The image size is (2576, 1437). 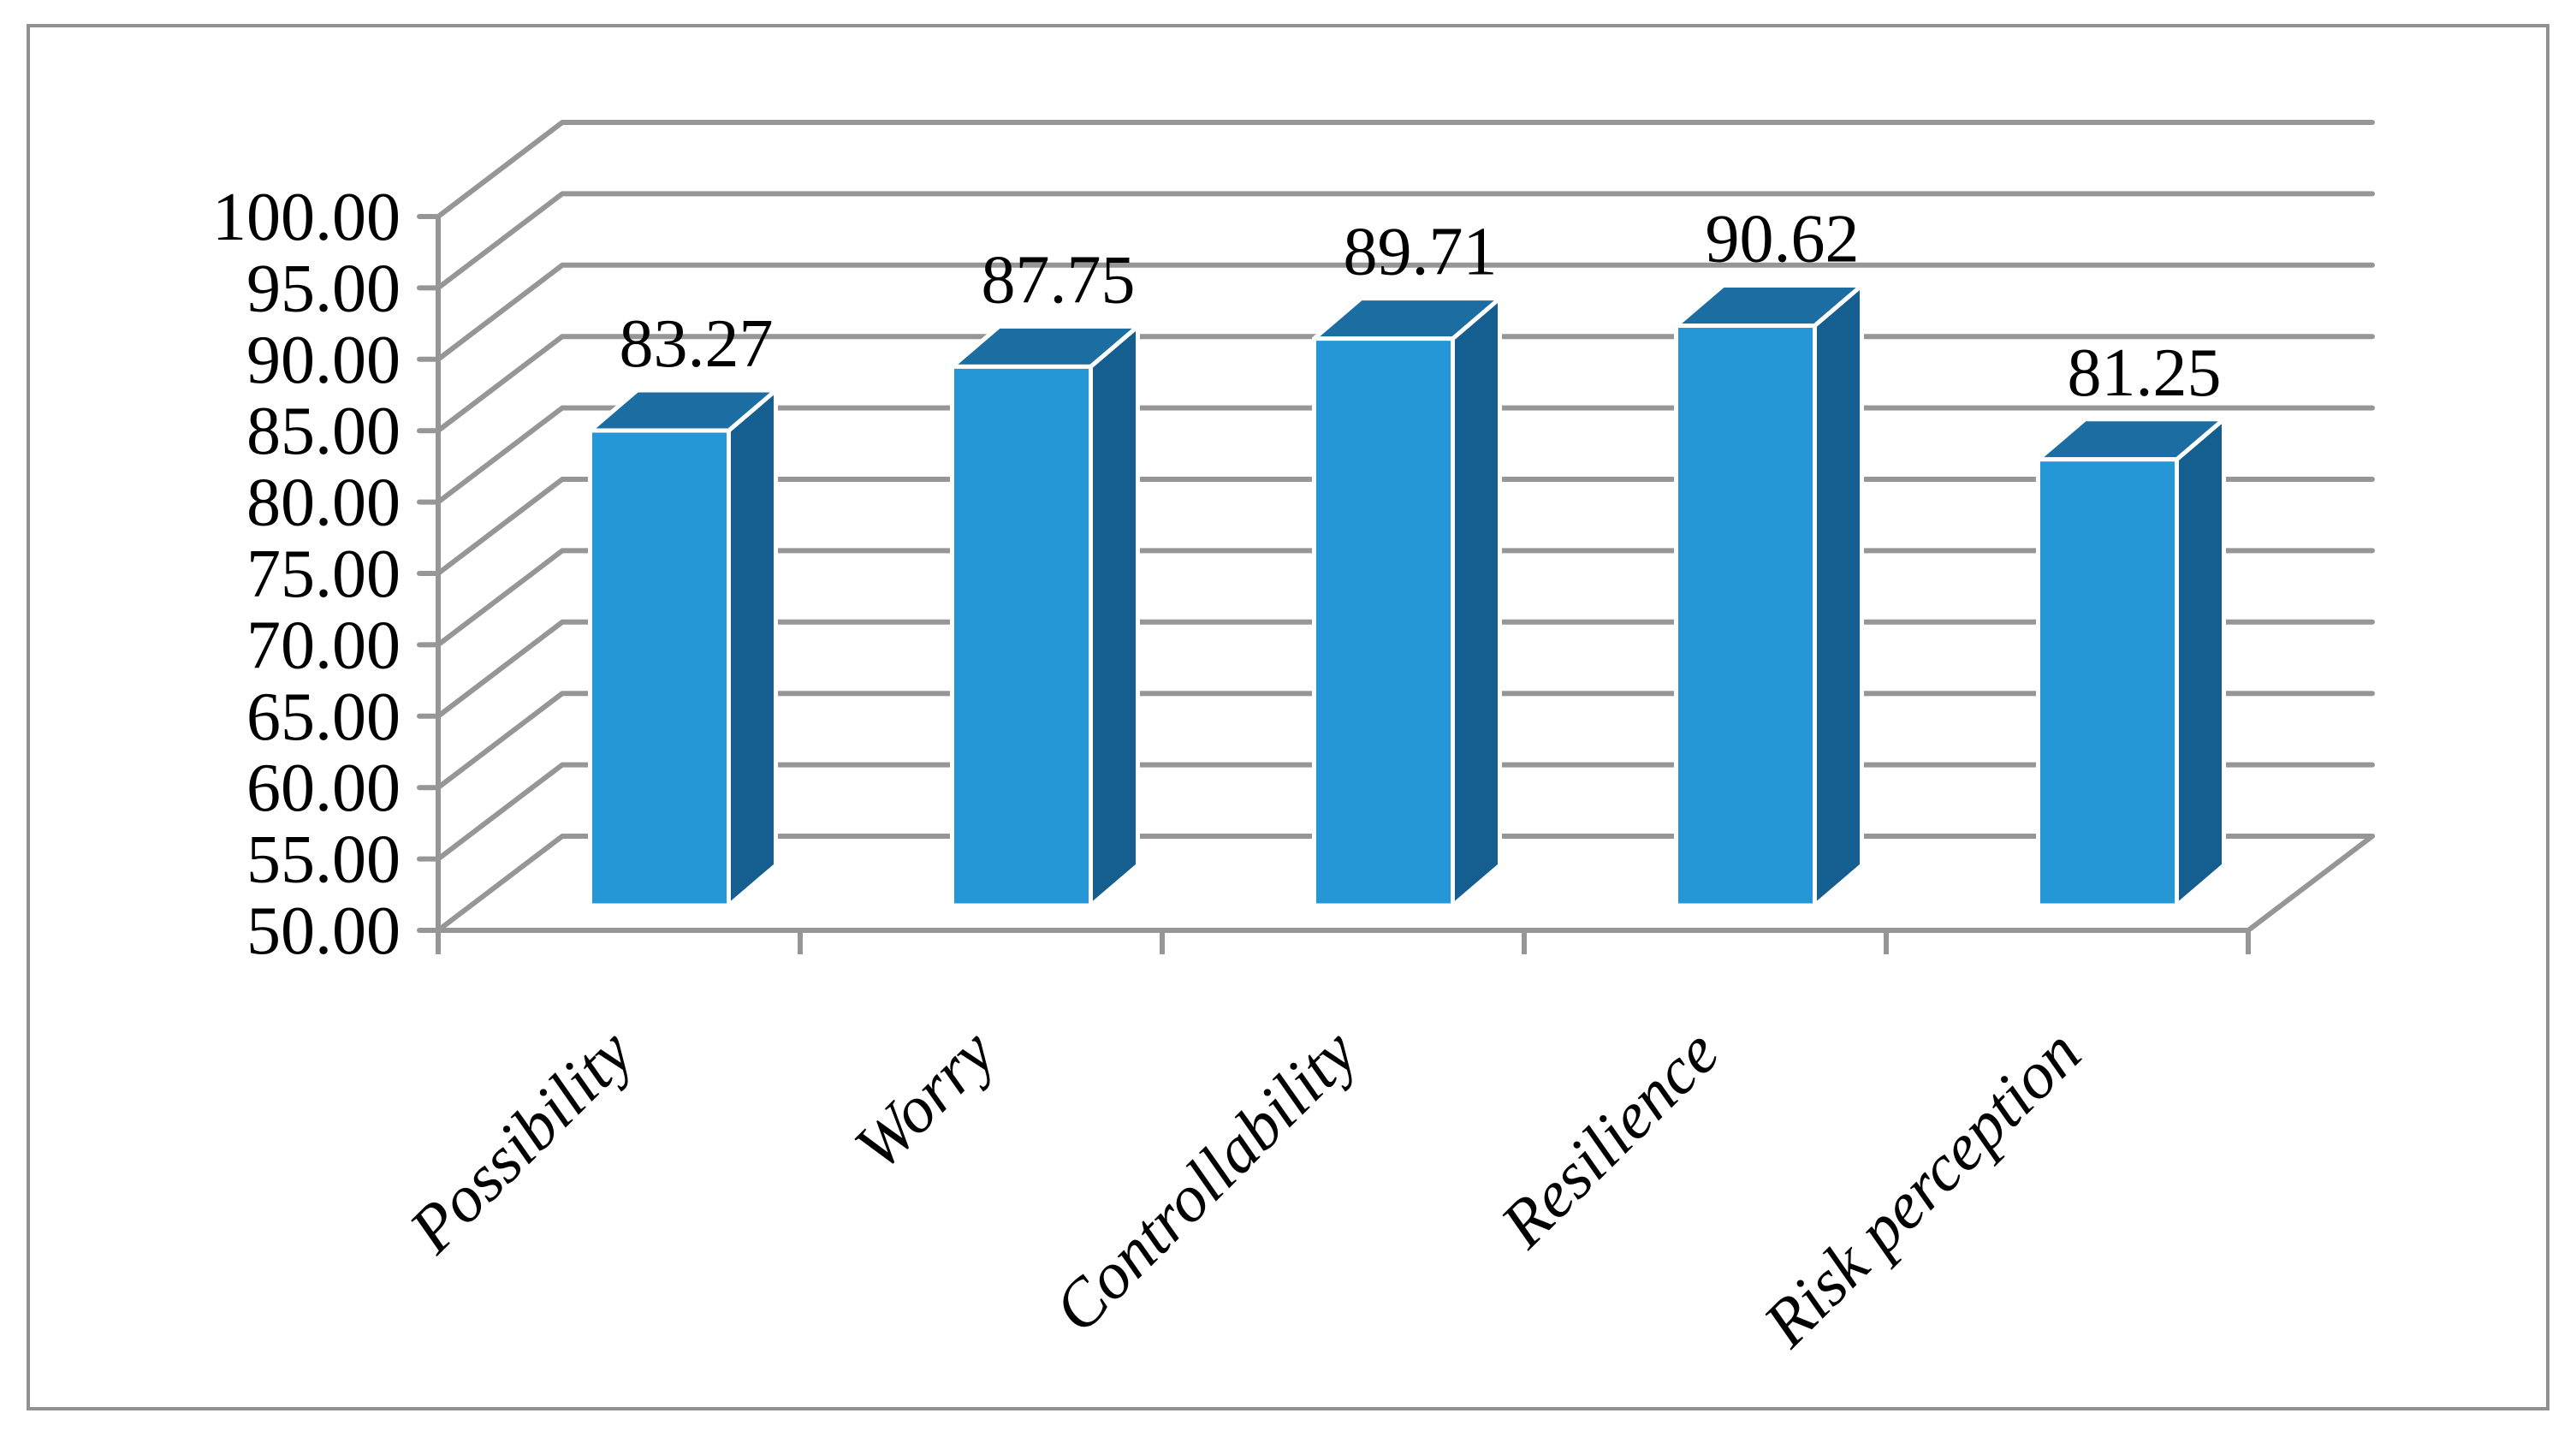 I want to click on y-tick-label: 65.00, so click(x=323, y=717).